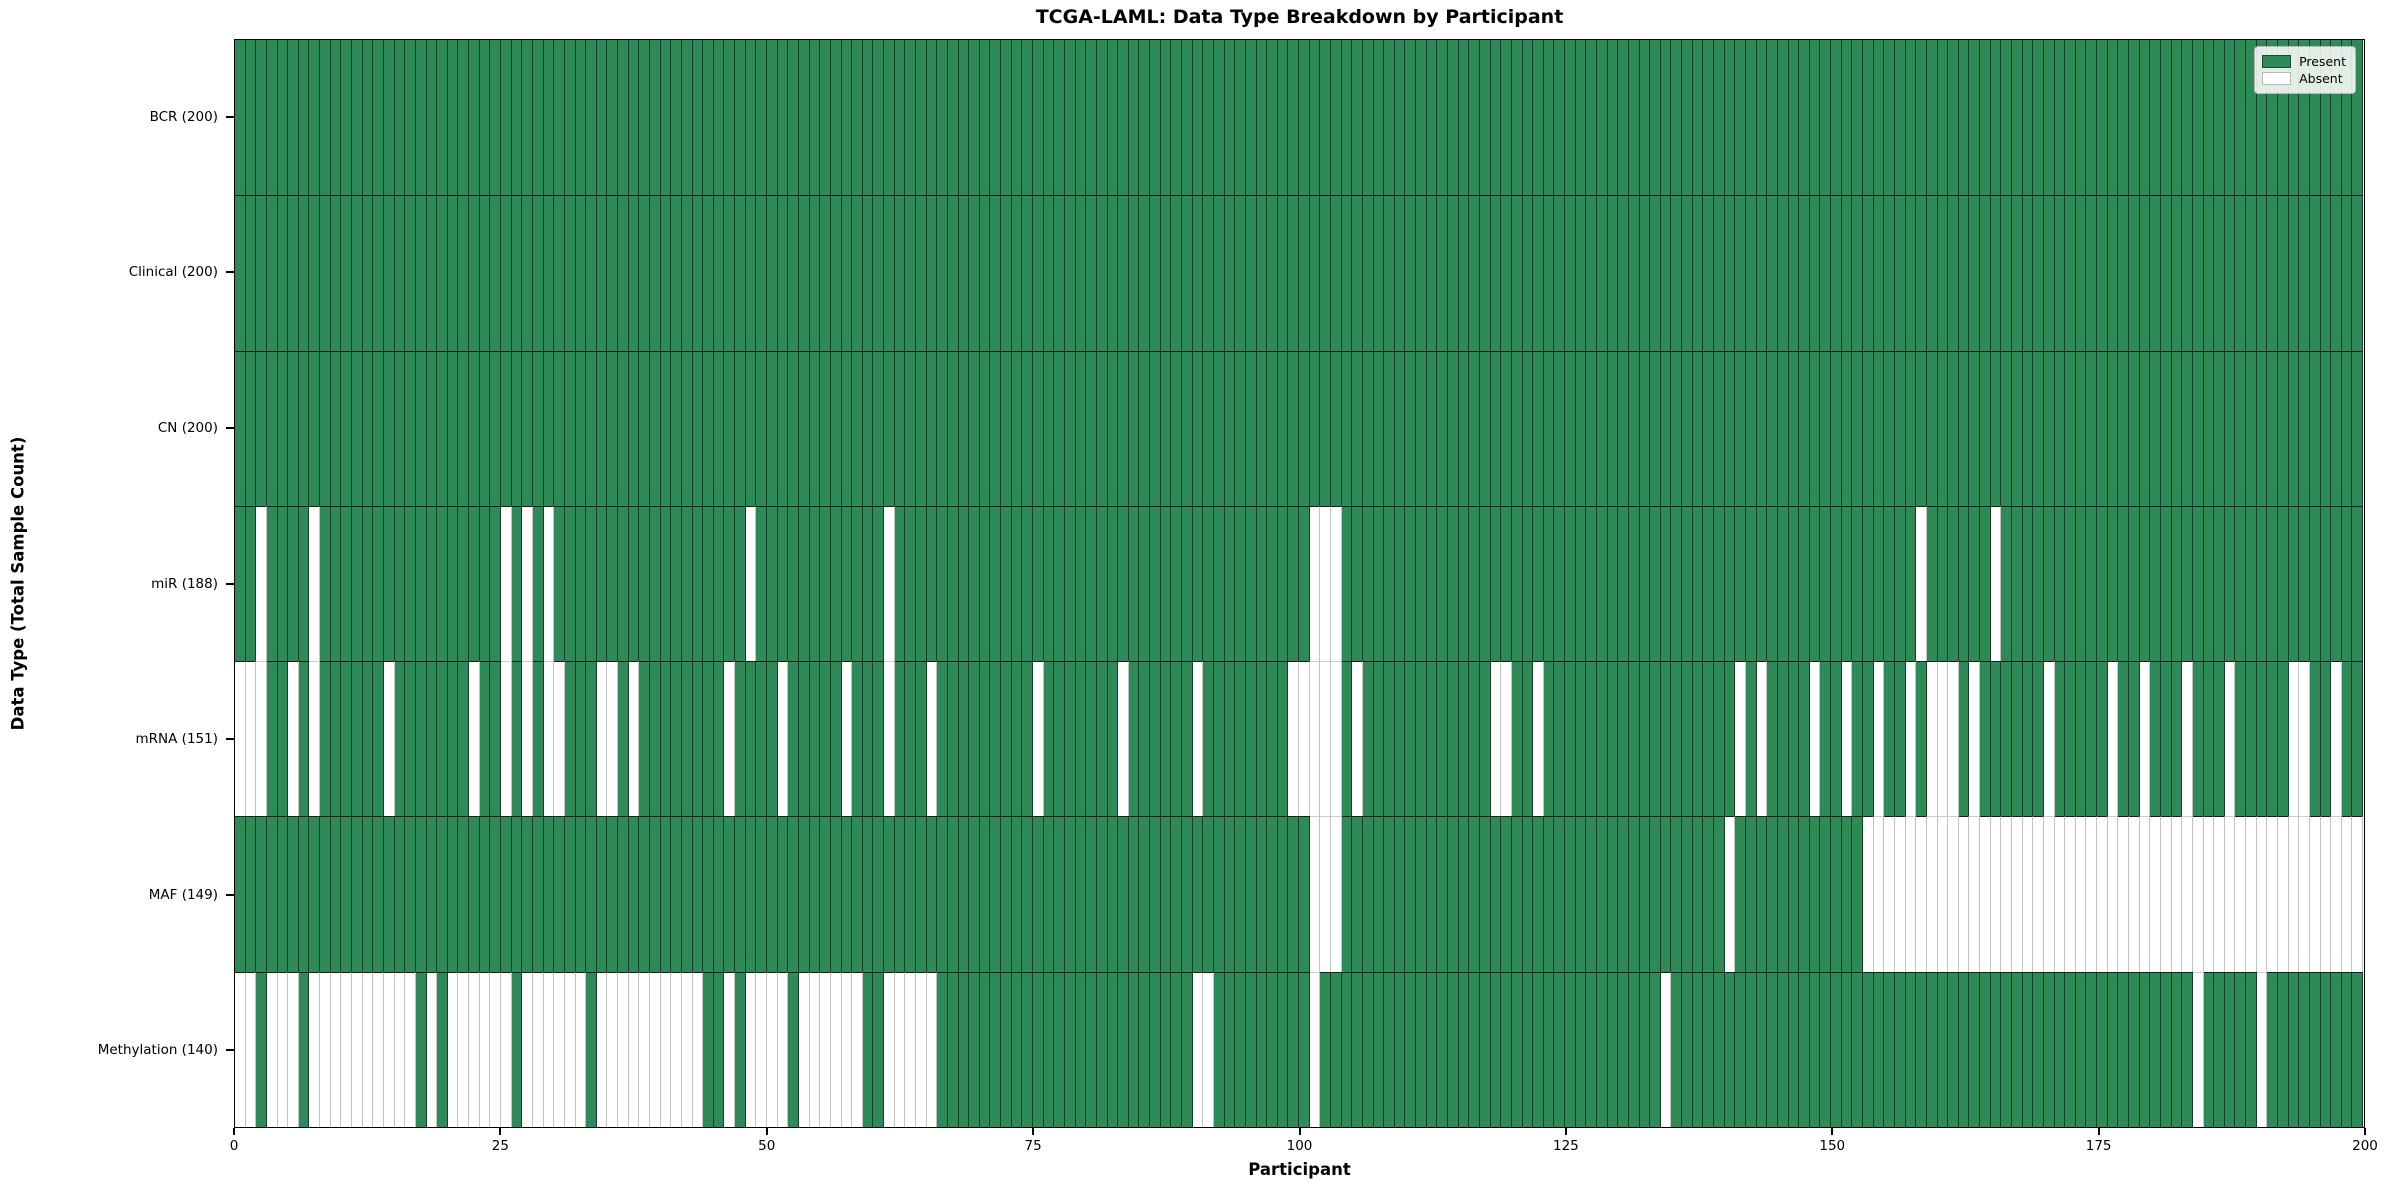 The image size is (2400, 1200). I want to click on legend-label-present: Present, so click(2322, 61).